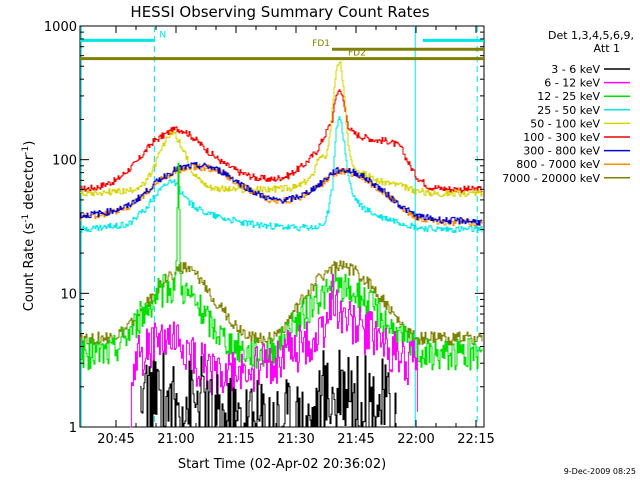  I want to click on flag-label-fd2: FD2, so click(357, 54).